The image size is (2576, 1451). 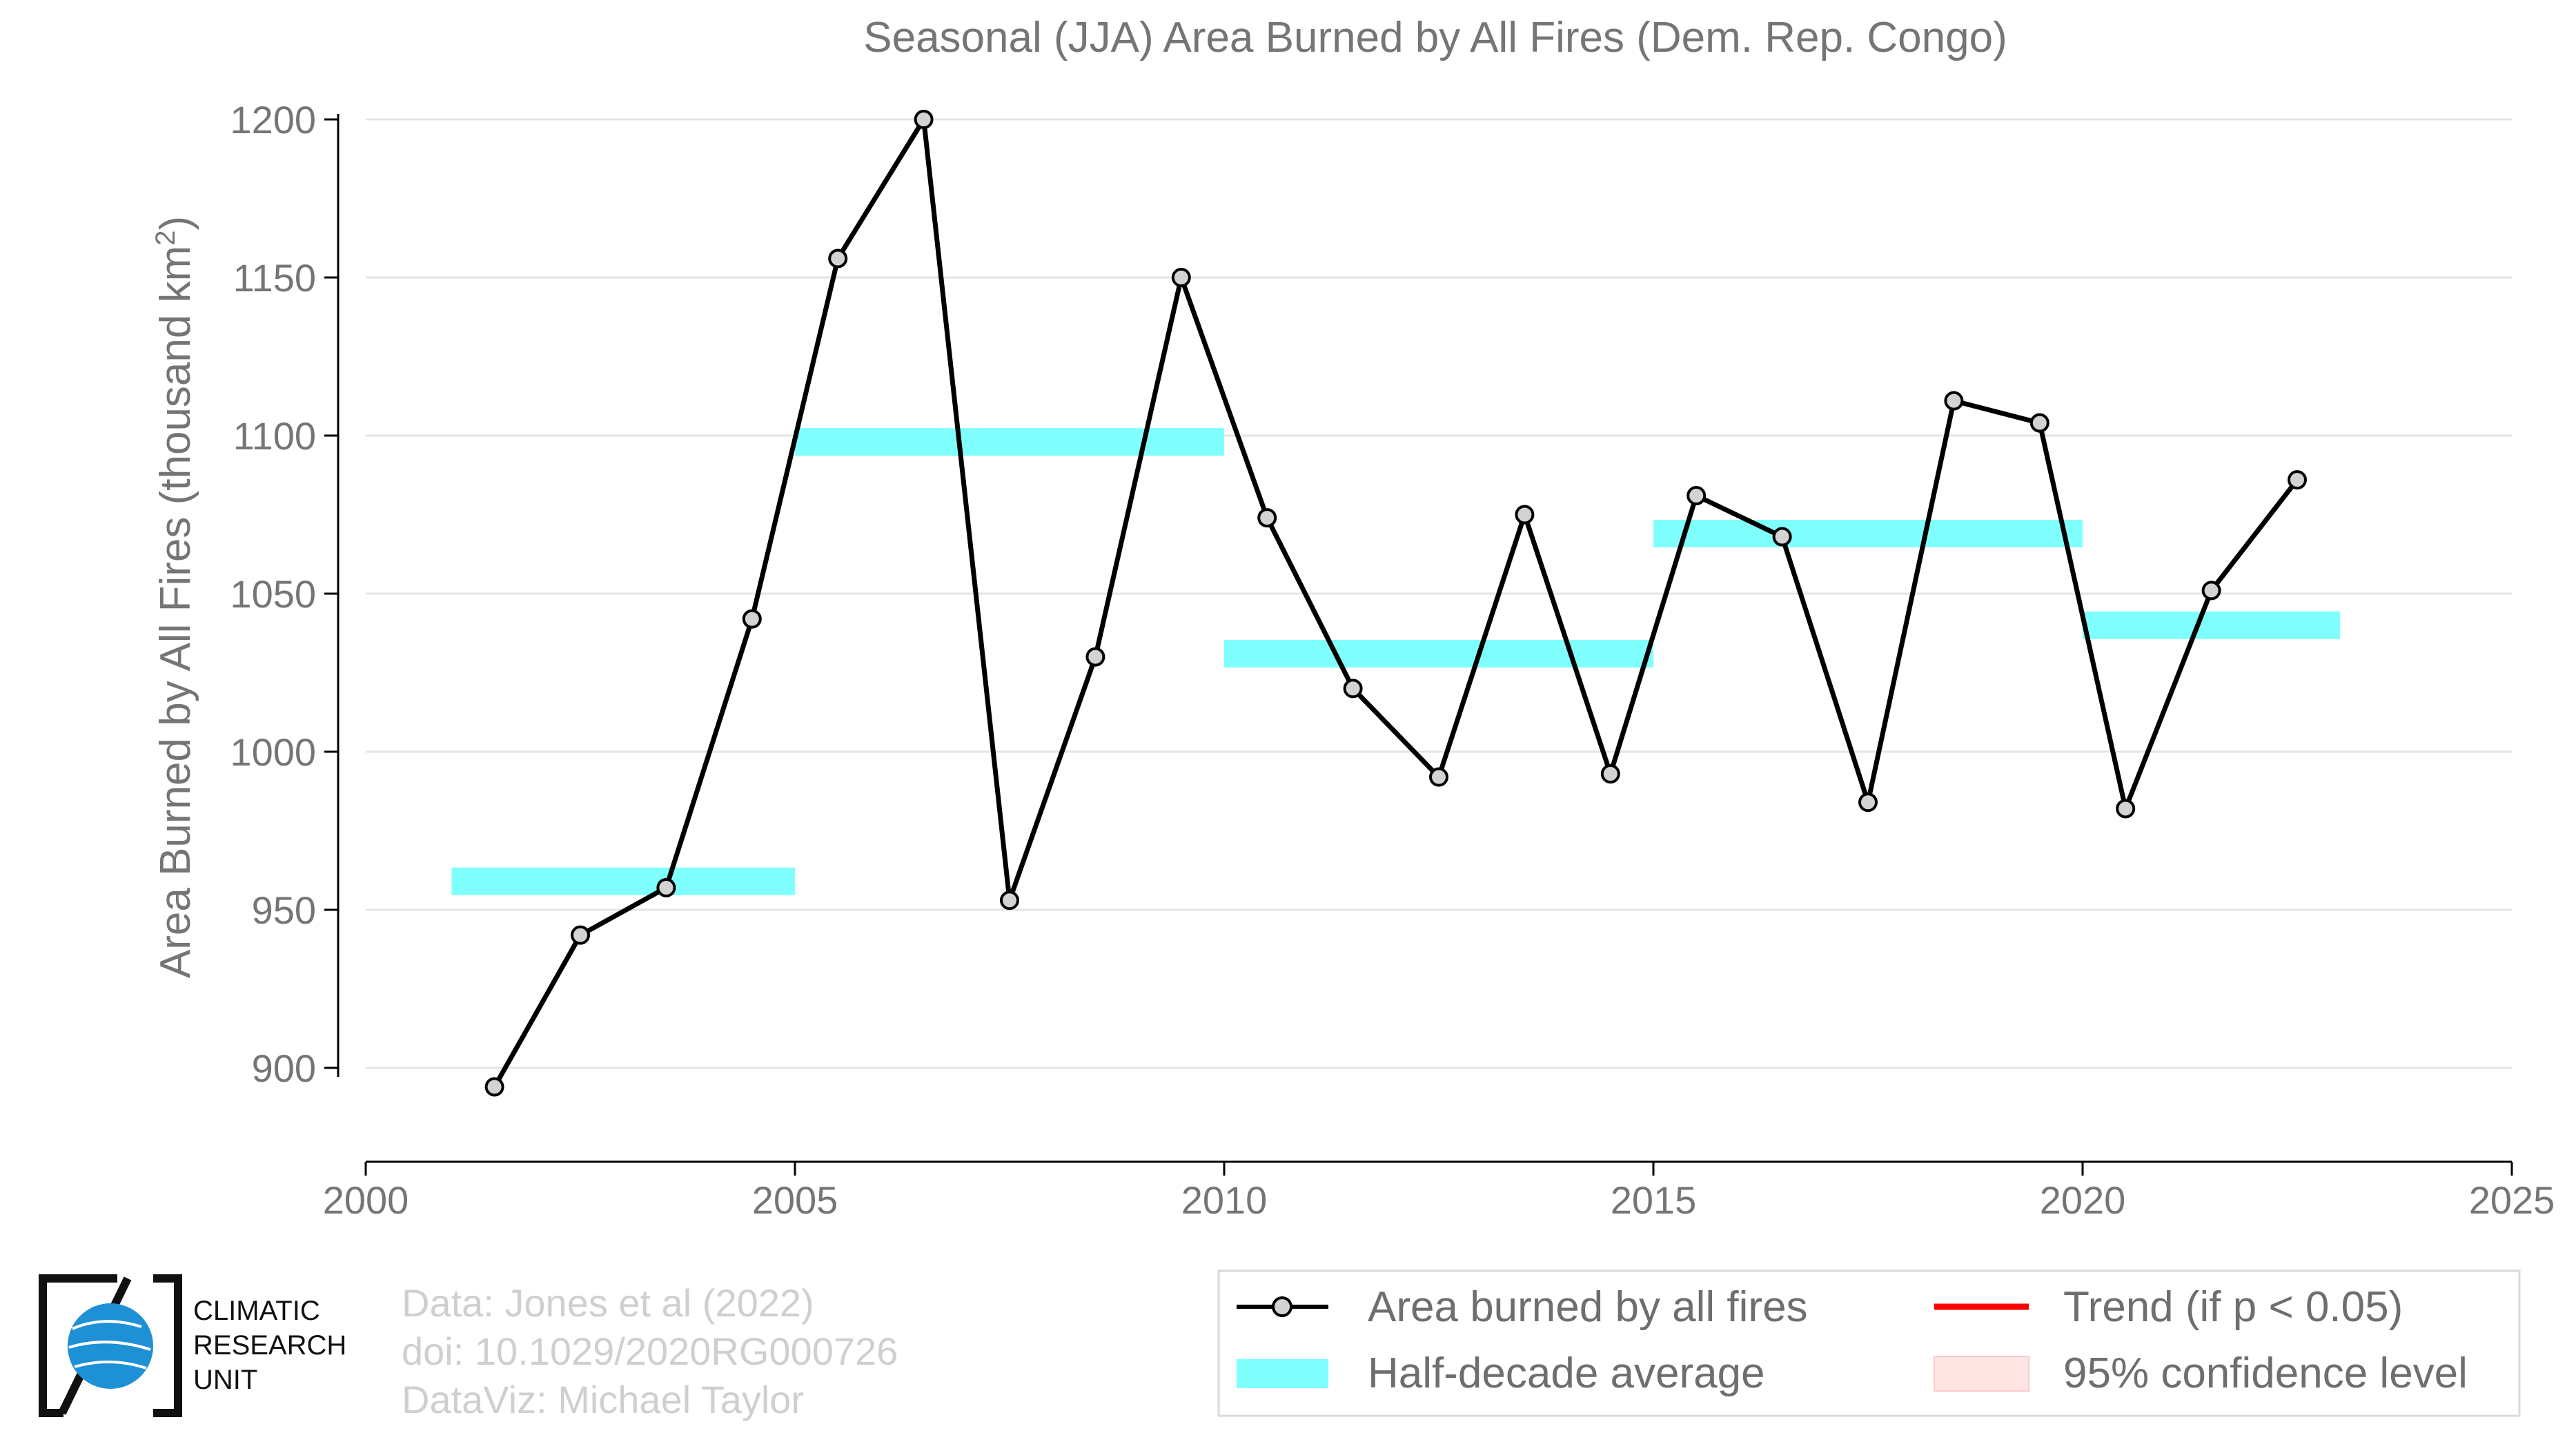 What do you see at coordinates (273, 594) in the screenshot?
I see `y-tick-label-1050: 1050` at bounding box center [273, 594].